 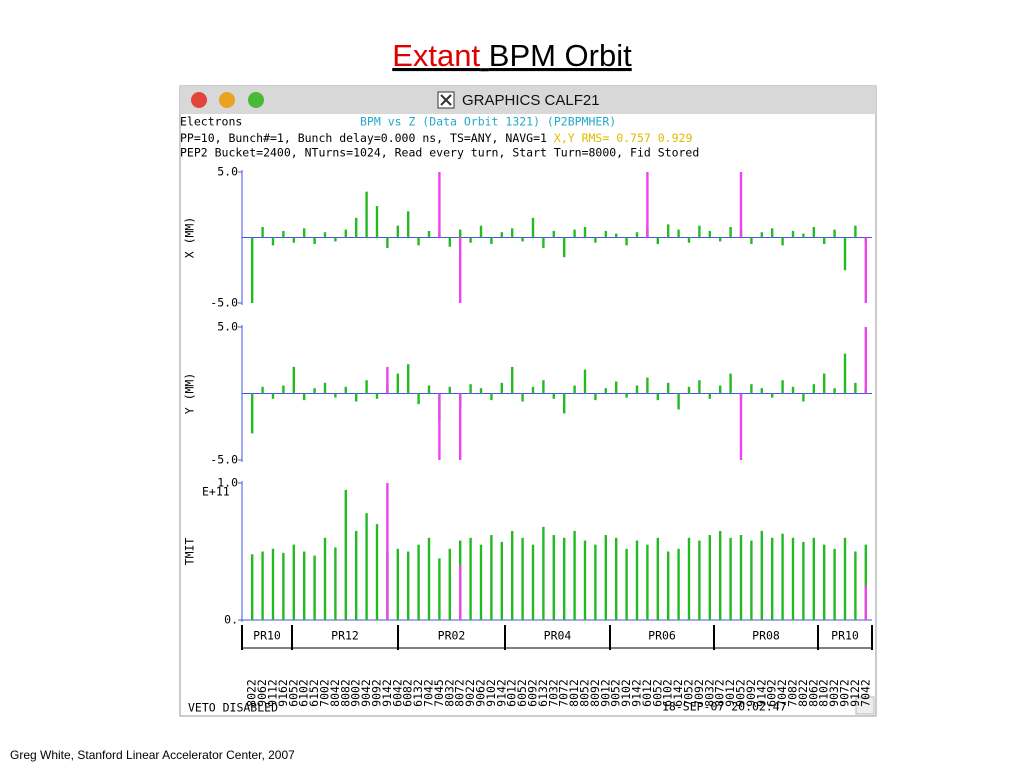 I want to click on annotation: E+11, so click(x=216, y=492).